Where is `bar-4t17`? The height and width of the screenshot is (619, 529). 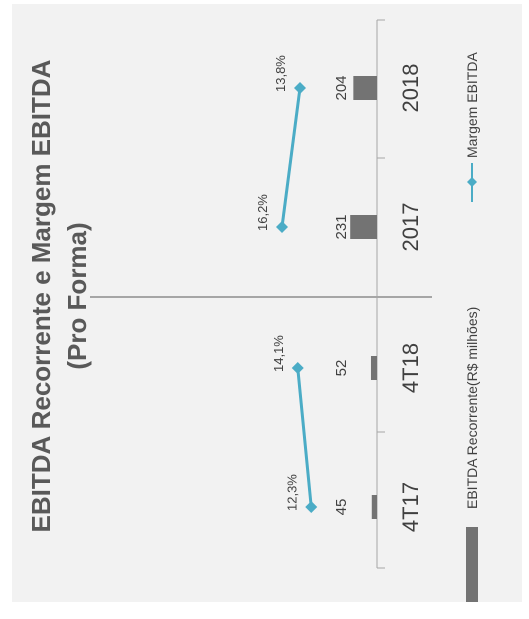
bar-4t17 is located at coordinates (374, 507).